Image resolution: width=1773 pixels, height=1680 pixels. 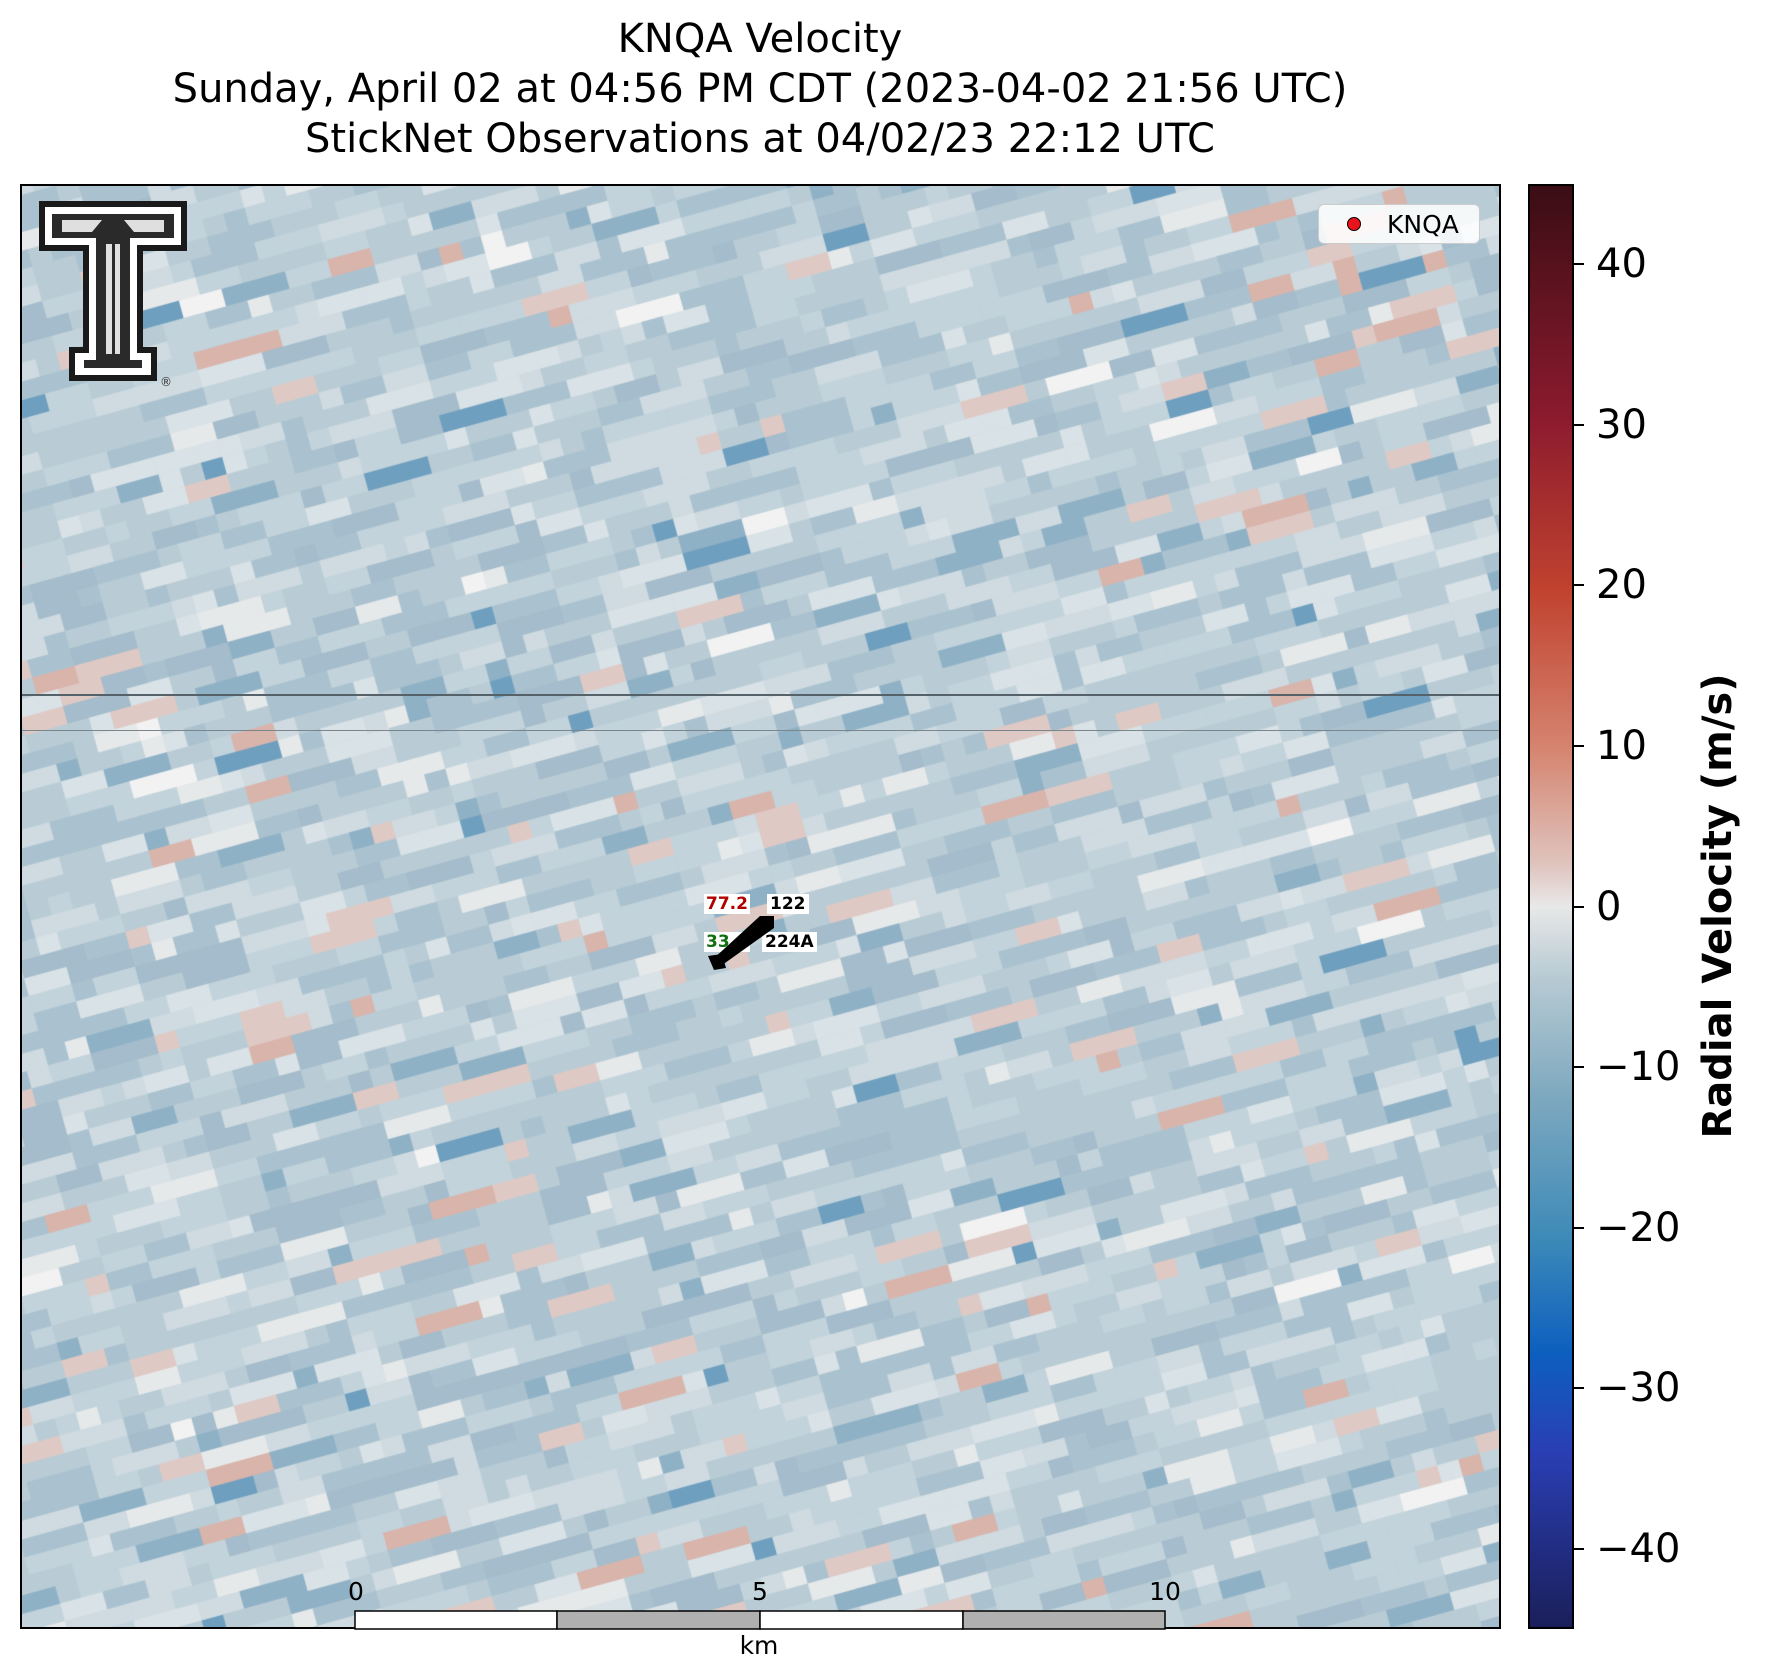 I want to click on legend-label: KNQA, so click(x=1423, y=224).